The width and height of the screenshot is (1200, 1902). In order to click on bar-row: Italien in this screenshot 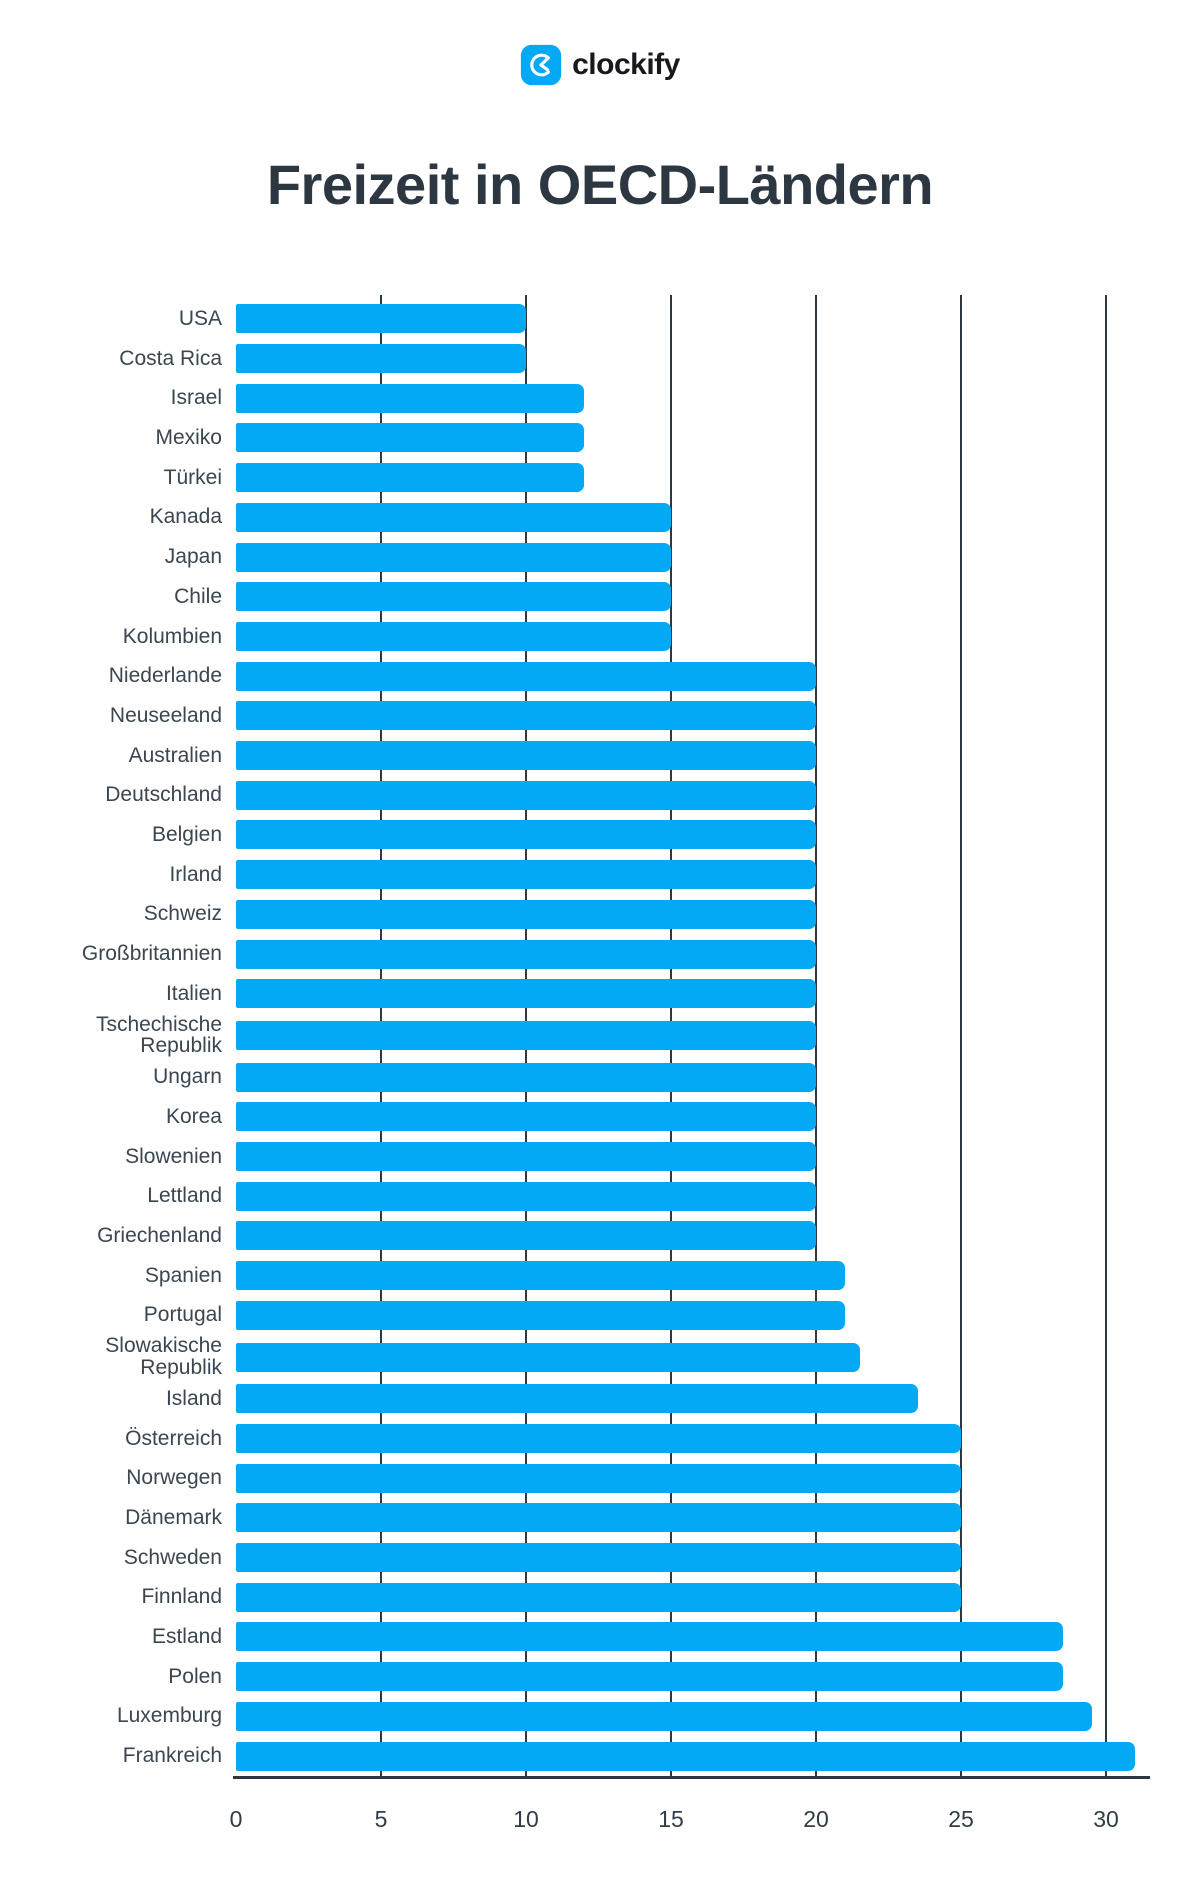, I will do `click(600, 994)`.